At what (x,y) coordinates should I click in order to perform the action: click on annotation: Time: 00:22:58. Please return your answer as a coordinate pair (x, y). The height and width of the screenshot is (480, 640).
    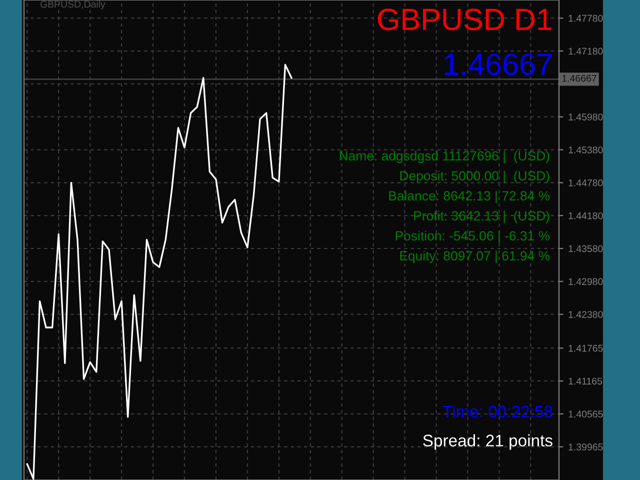
    Looking at the image, I should click on (497, 411).